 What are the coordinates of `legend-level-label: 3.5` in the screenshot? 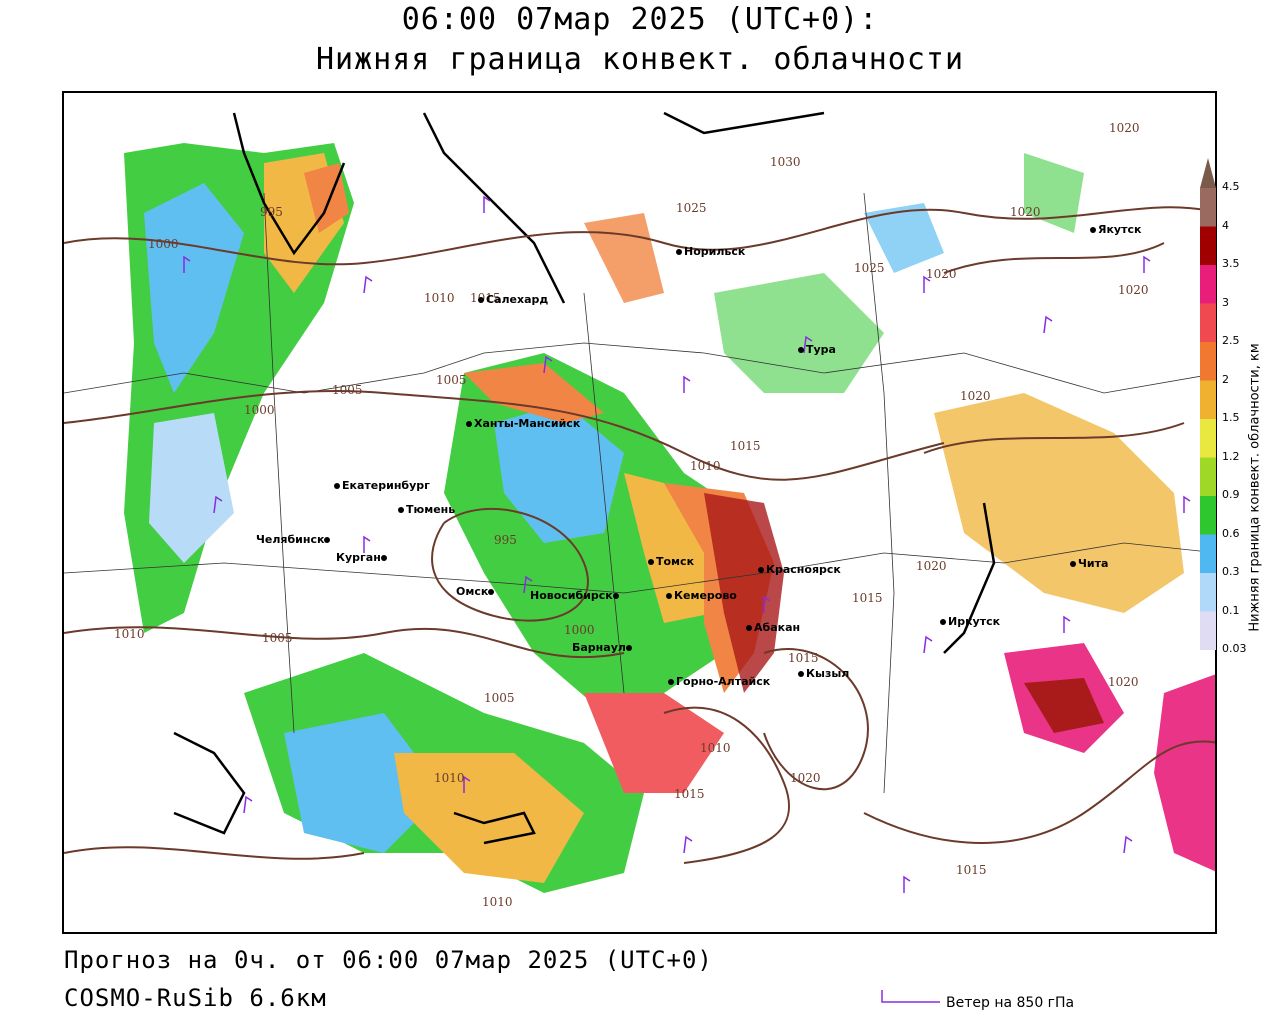 It's located at (1231, 263).